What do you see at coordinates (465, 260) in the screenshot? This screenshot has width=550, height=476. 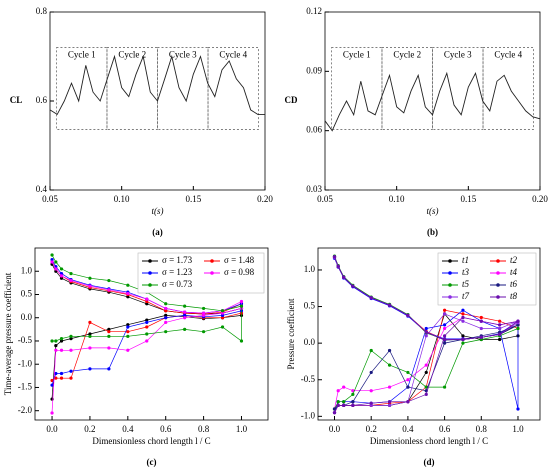 I see `legend-label: t1` at bounding box center [465, 260].